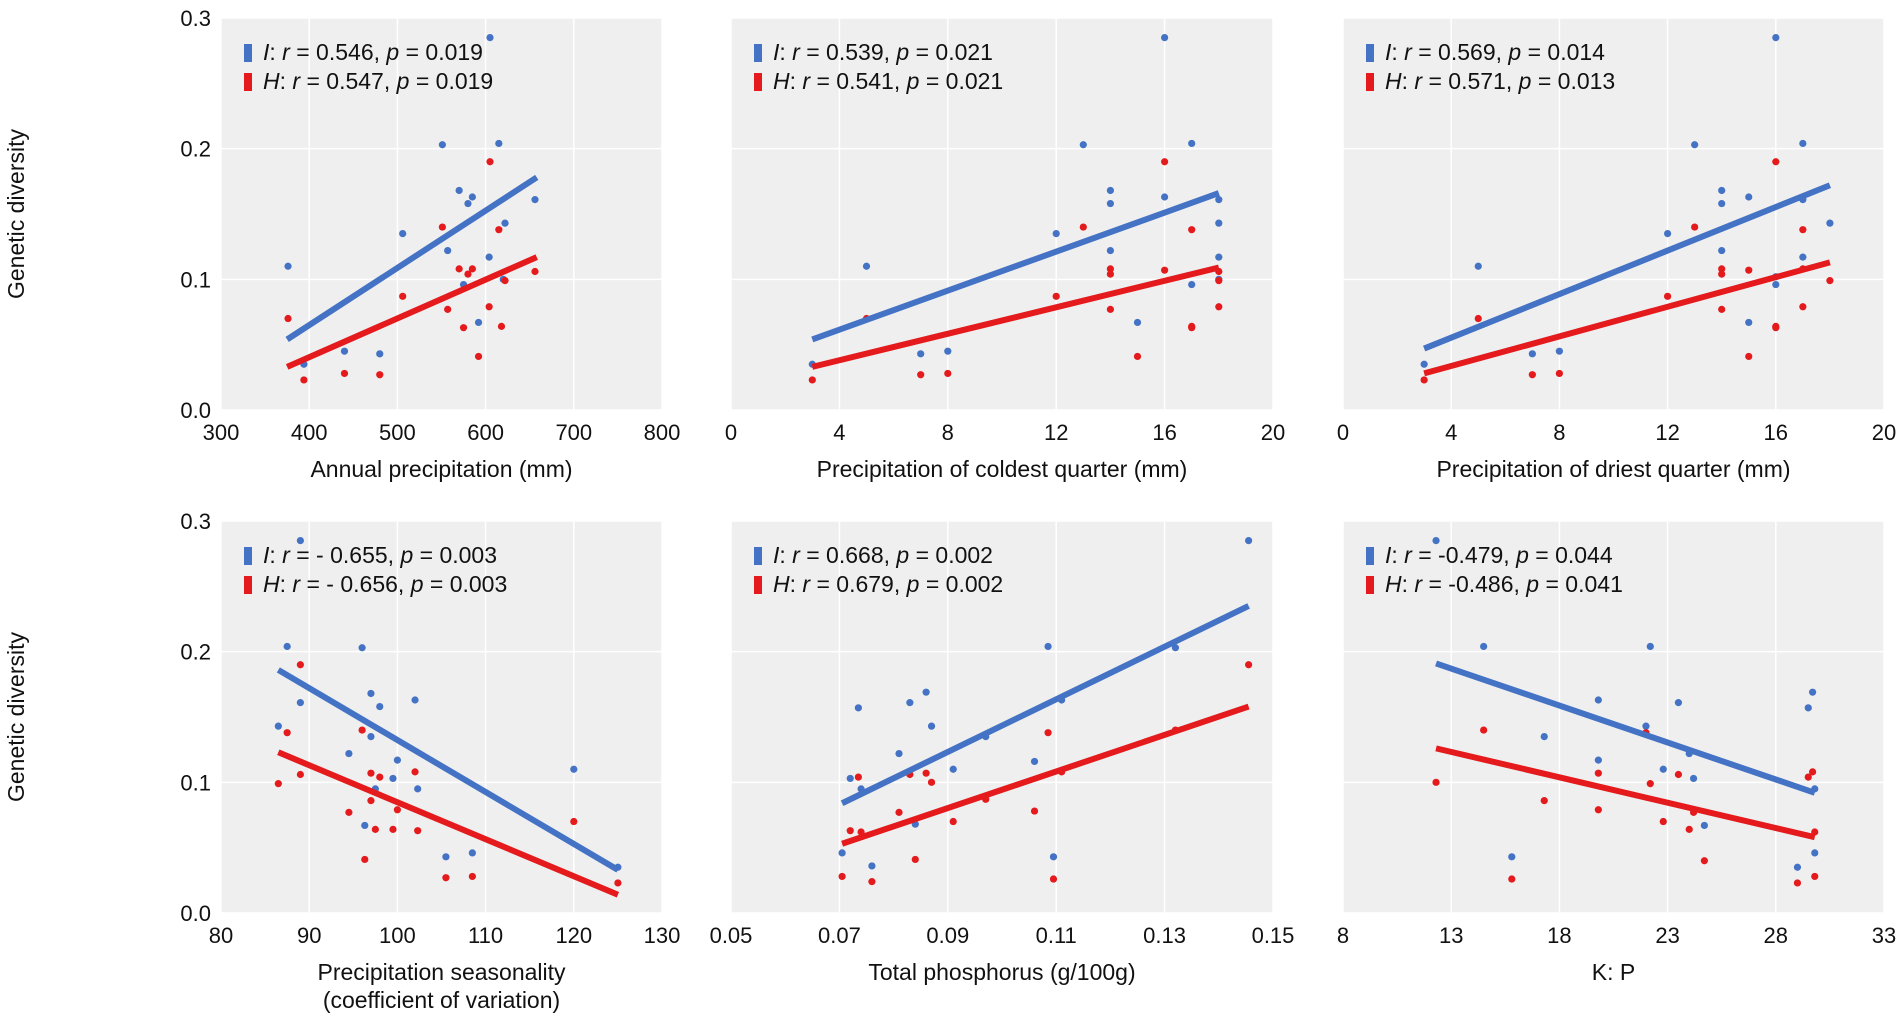  What do you see at coordinates (1573, 81) in the screenshot?
I see `legend-p-value: = 0.013` at bounding box center [1573, 81].